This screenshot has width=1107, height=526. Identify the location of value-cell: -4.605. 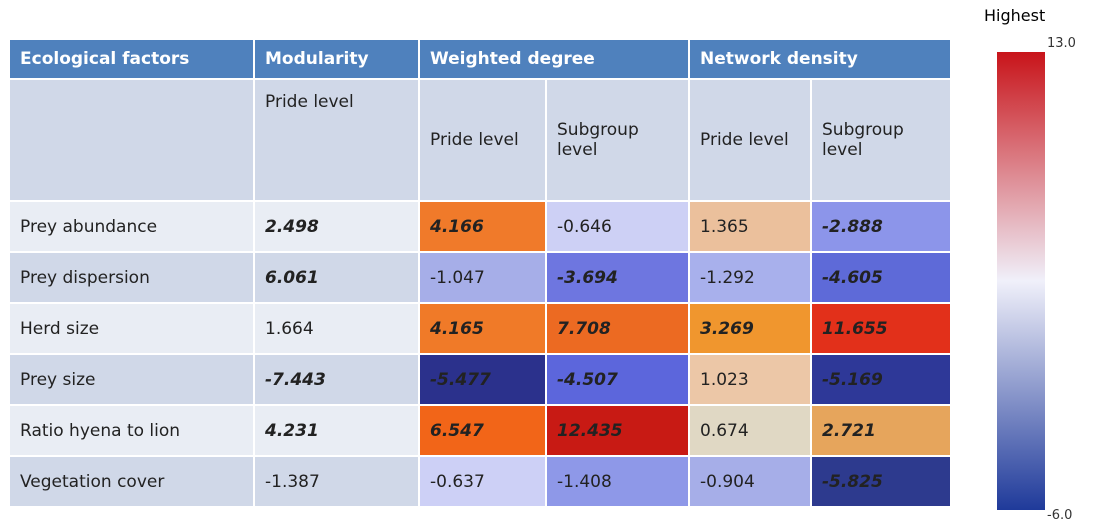
(881, 277).